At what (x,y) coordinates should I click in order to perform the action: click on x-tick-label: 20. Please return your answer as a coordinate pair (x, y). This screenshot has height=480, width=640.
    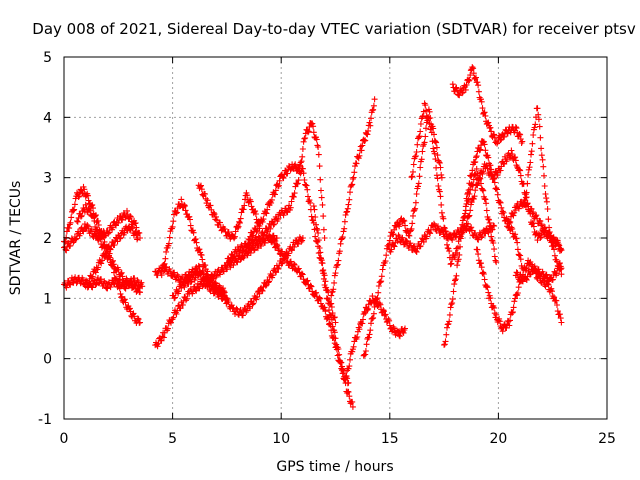
    Looking at the image, I should click on (498, 439).